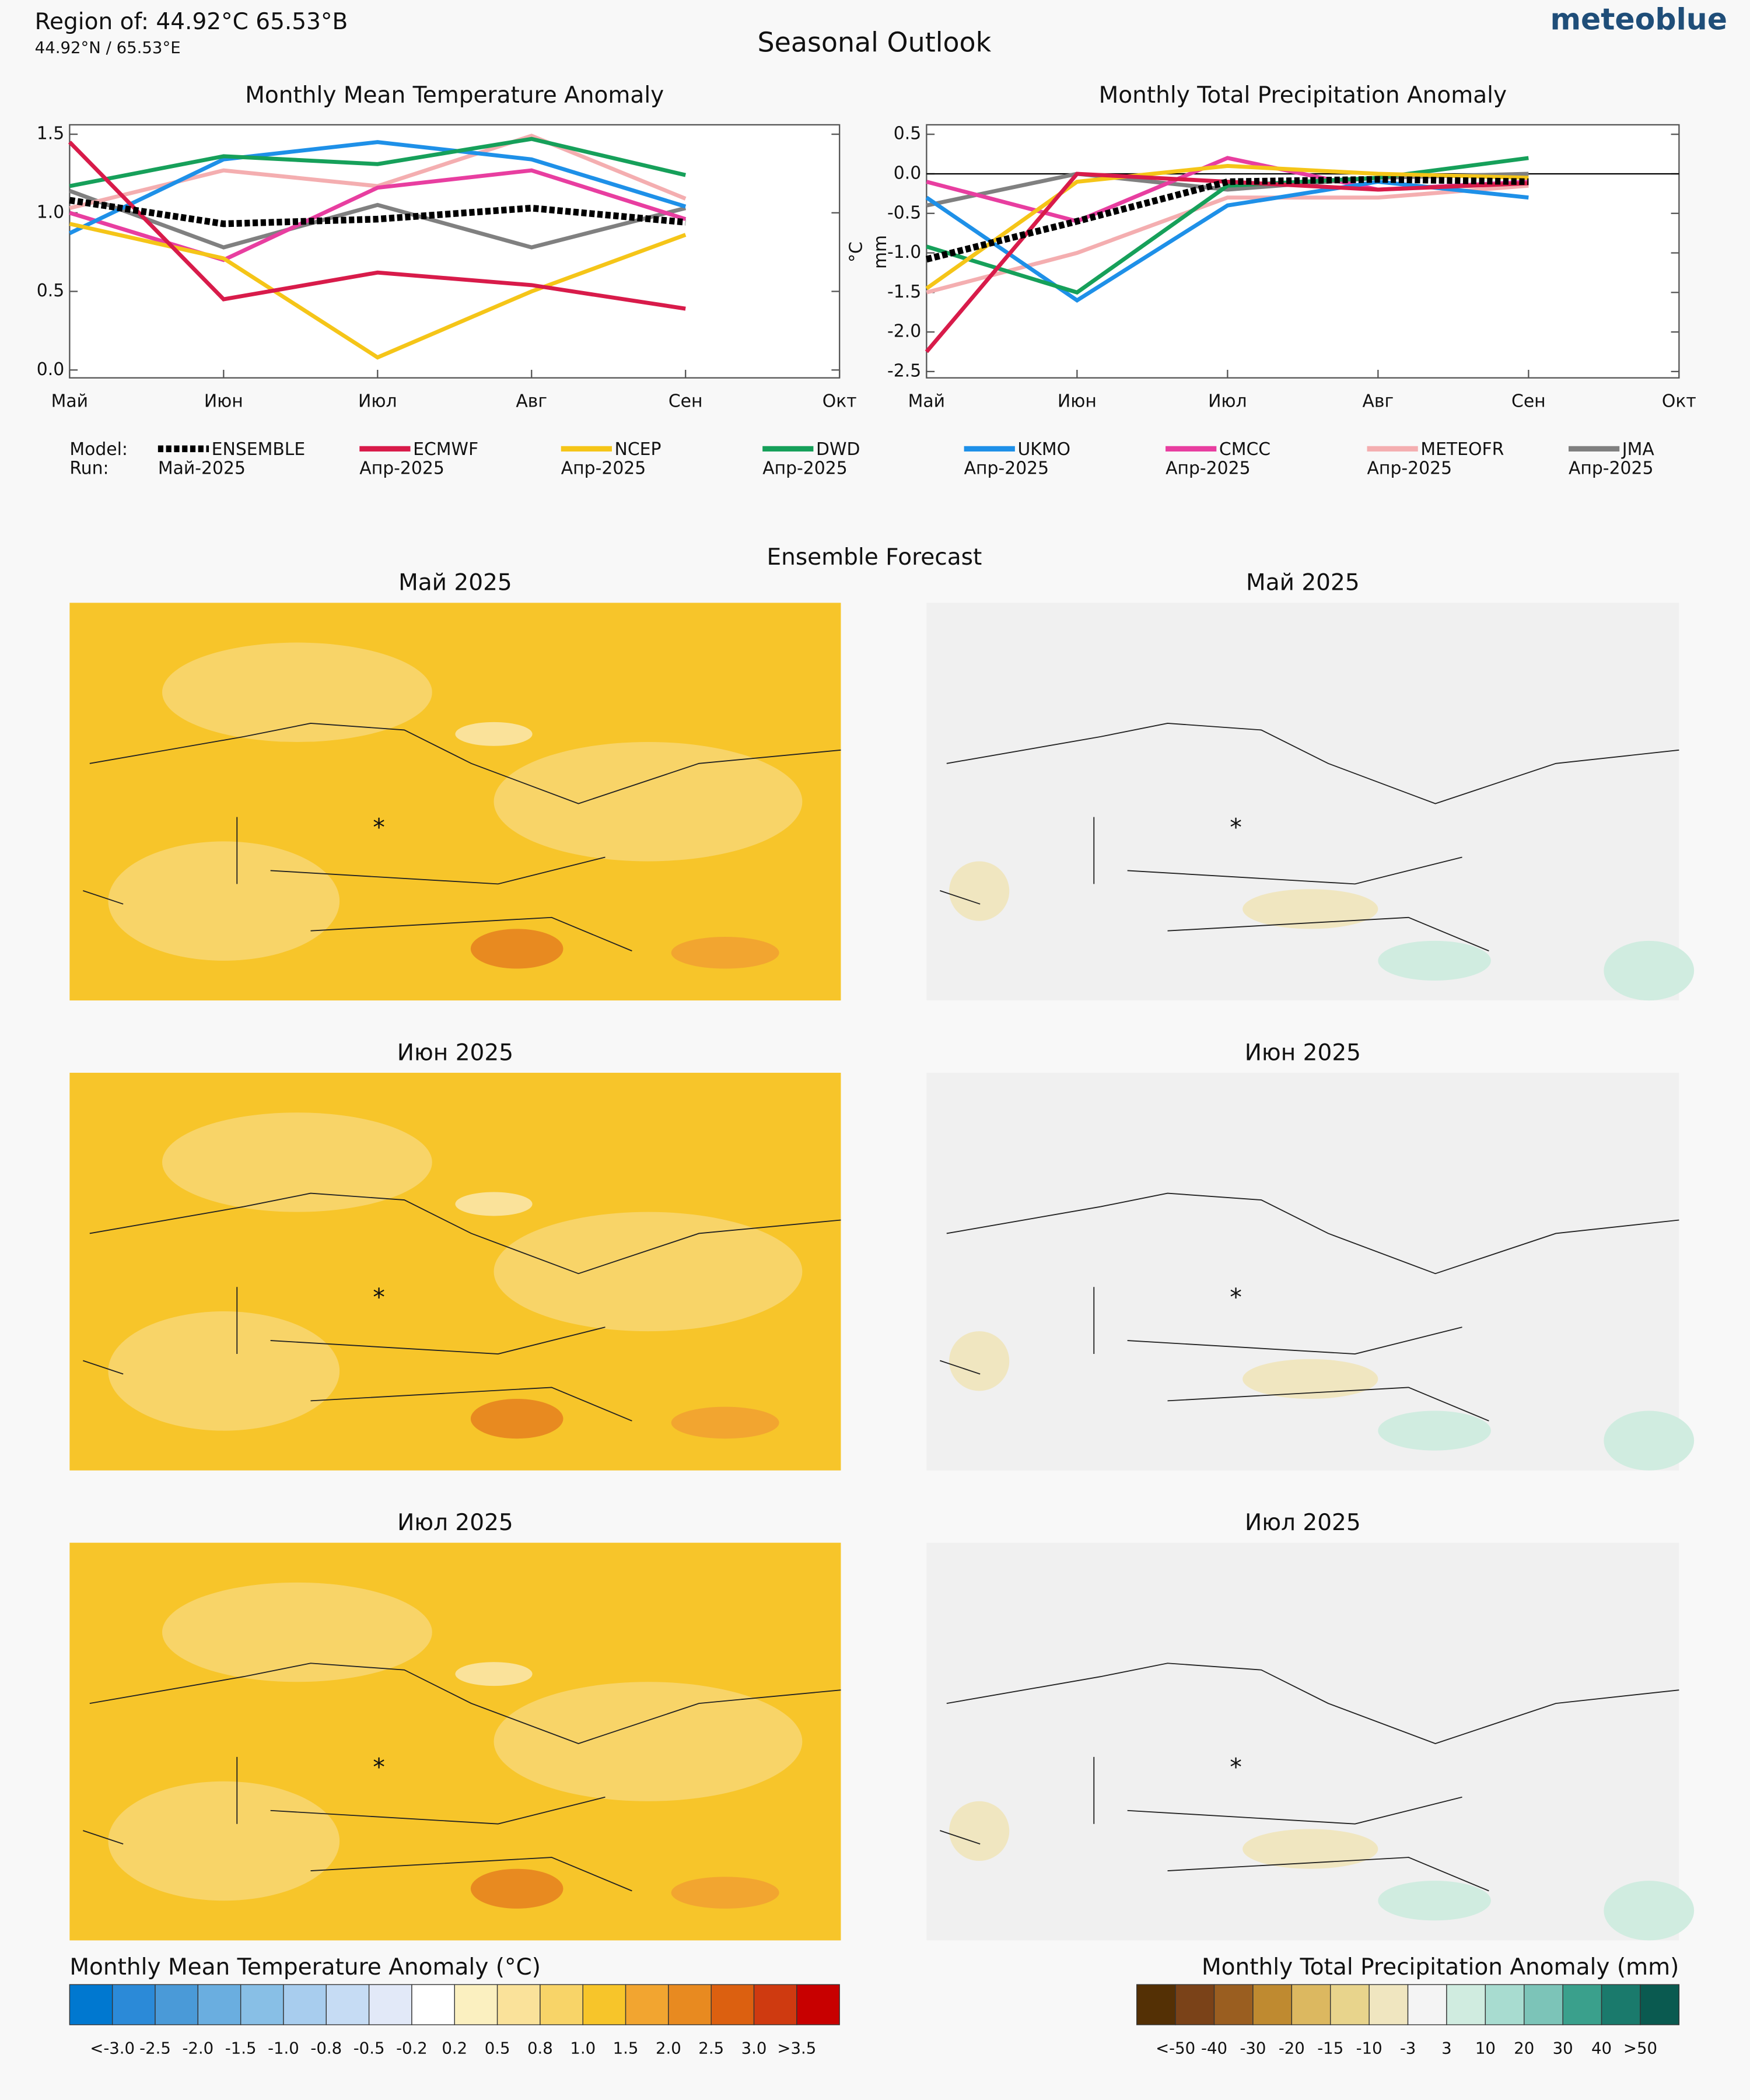 The image size is (1750, 2100). Describe the element at coordinates (112, 2048) in the screenshot. I see `colorbar-label: <-3.0` at that location.